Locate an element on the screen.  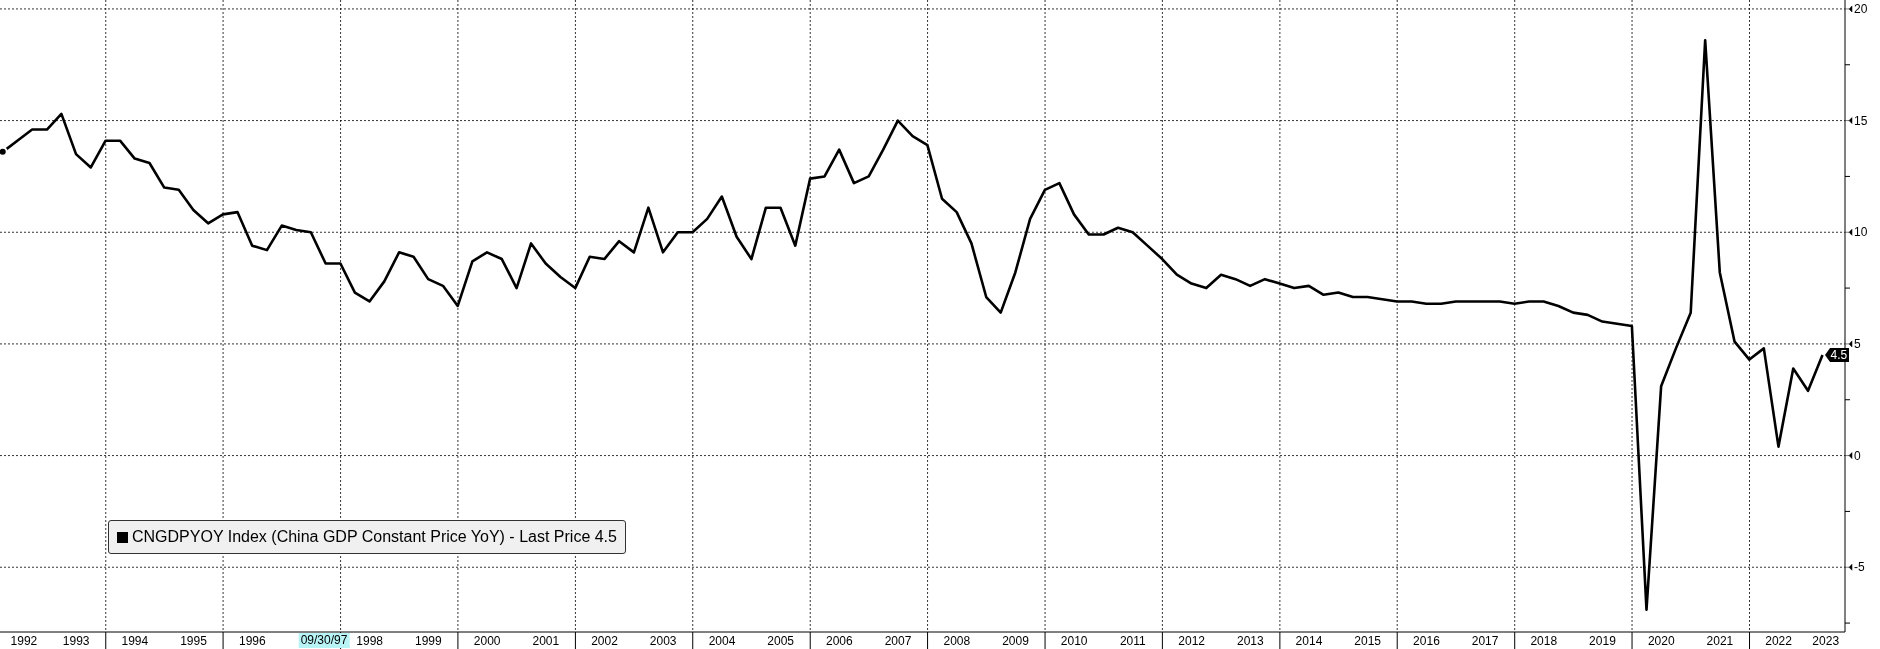
x-tick-label: 2017 is located at coordinates (1485, 641).